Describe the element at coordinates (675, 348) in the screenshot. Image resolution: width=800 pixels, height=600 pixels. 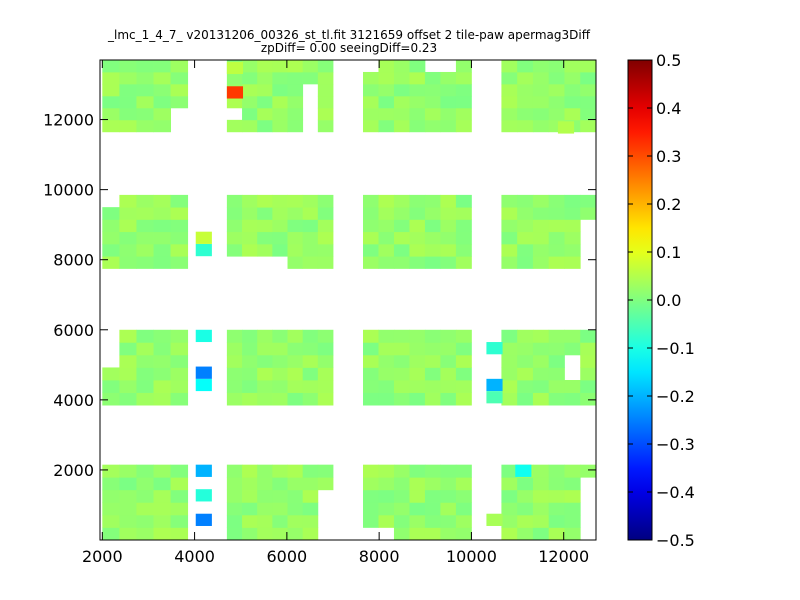
I see `colorbar-tick-label: −0.1` at that location.